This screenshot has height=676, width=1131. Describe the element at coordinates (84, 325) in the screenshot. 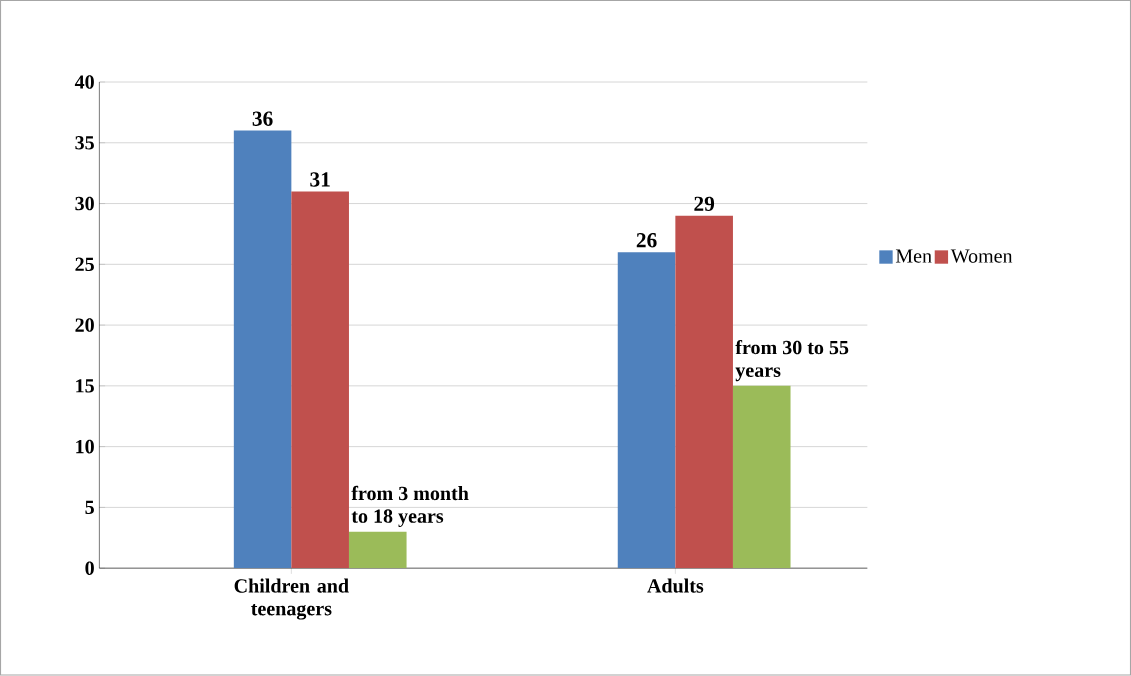

I see `y-tick-label: 20` at that location.